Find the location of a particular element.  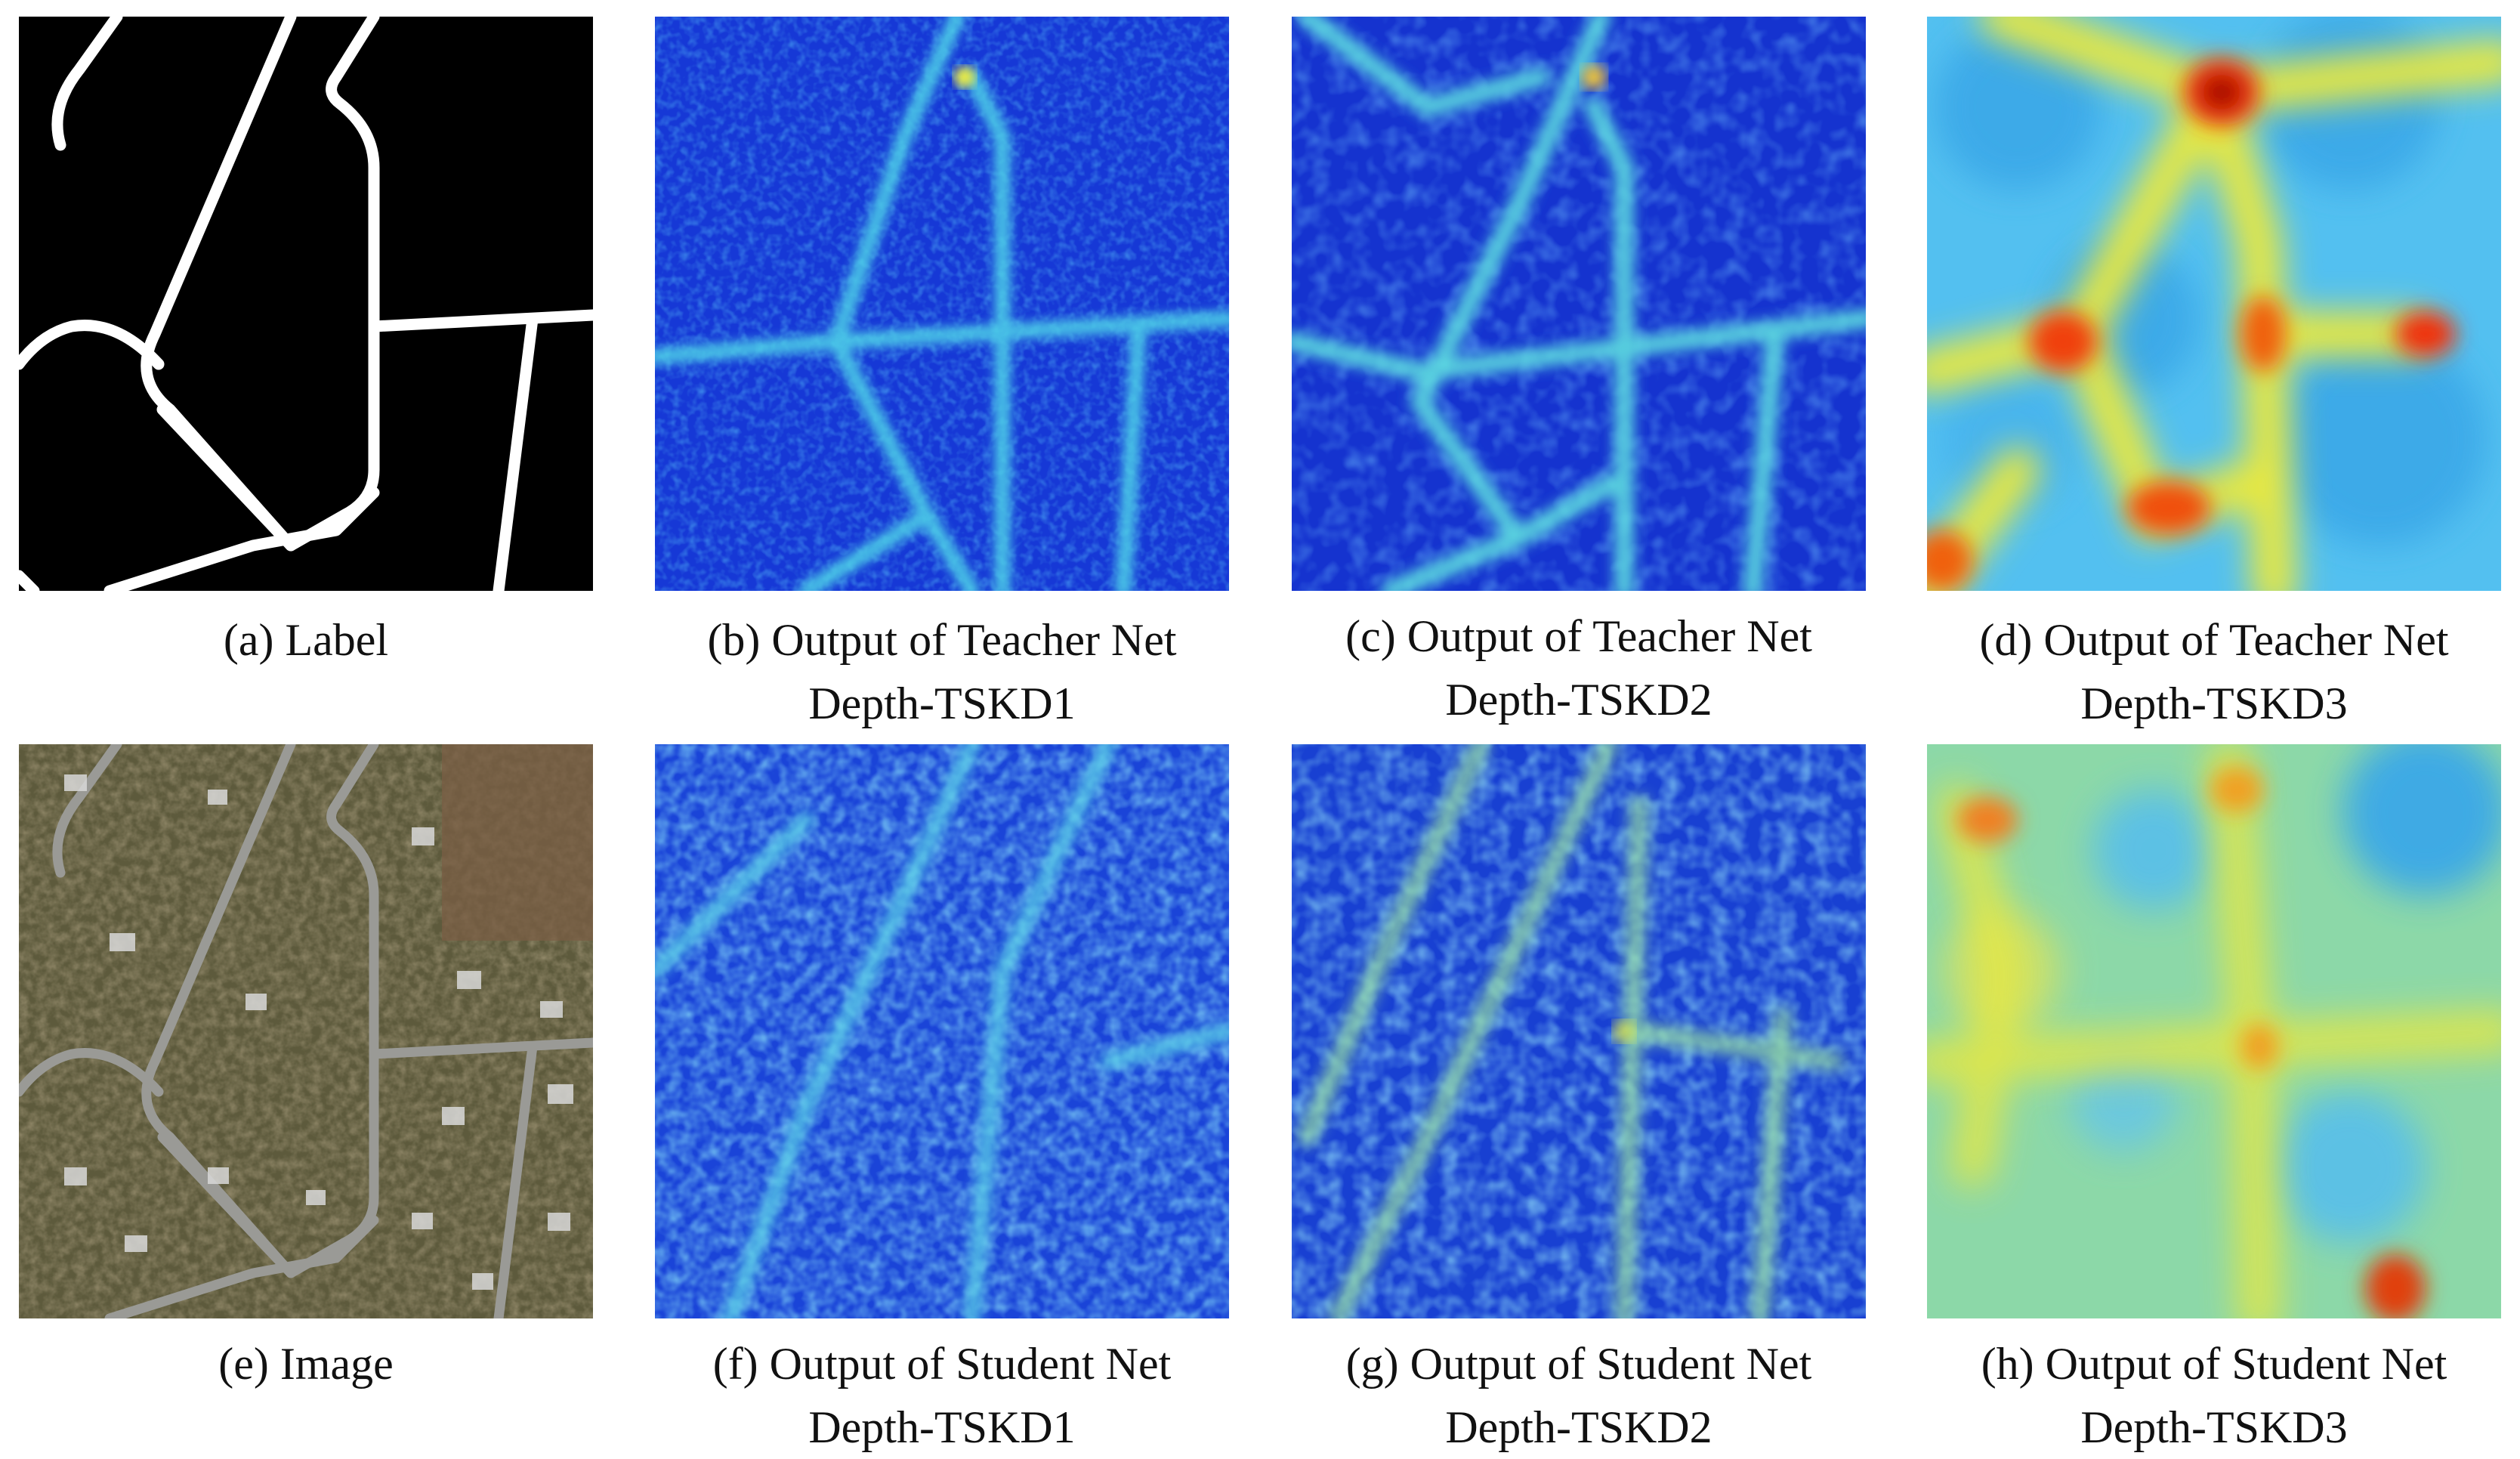

caption-a: (a) Label is located at coordinates (311, 640).